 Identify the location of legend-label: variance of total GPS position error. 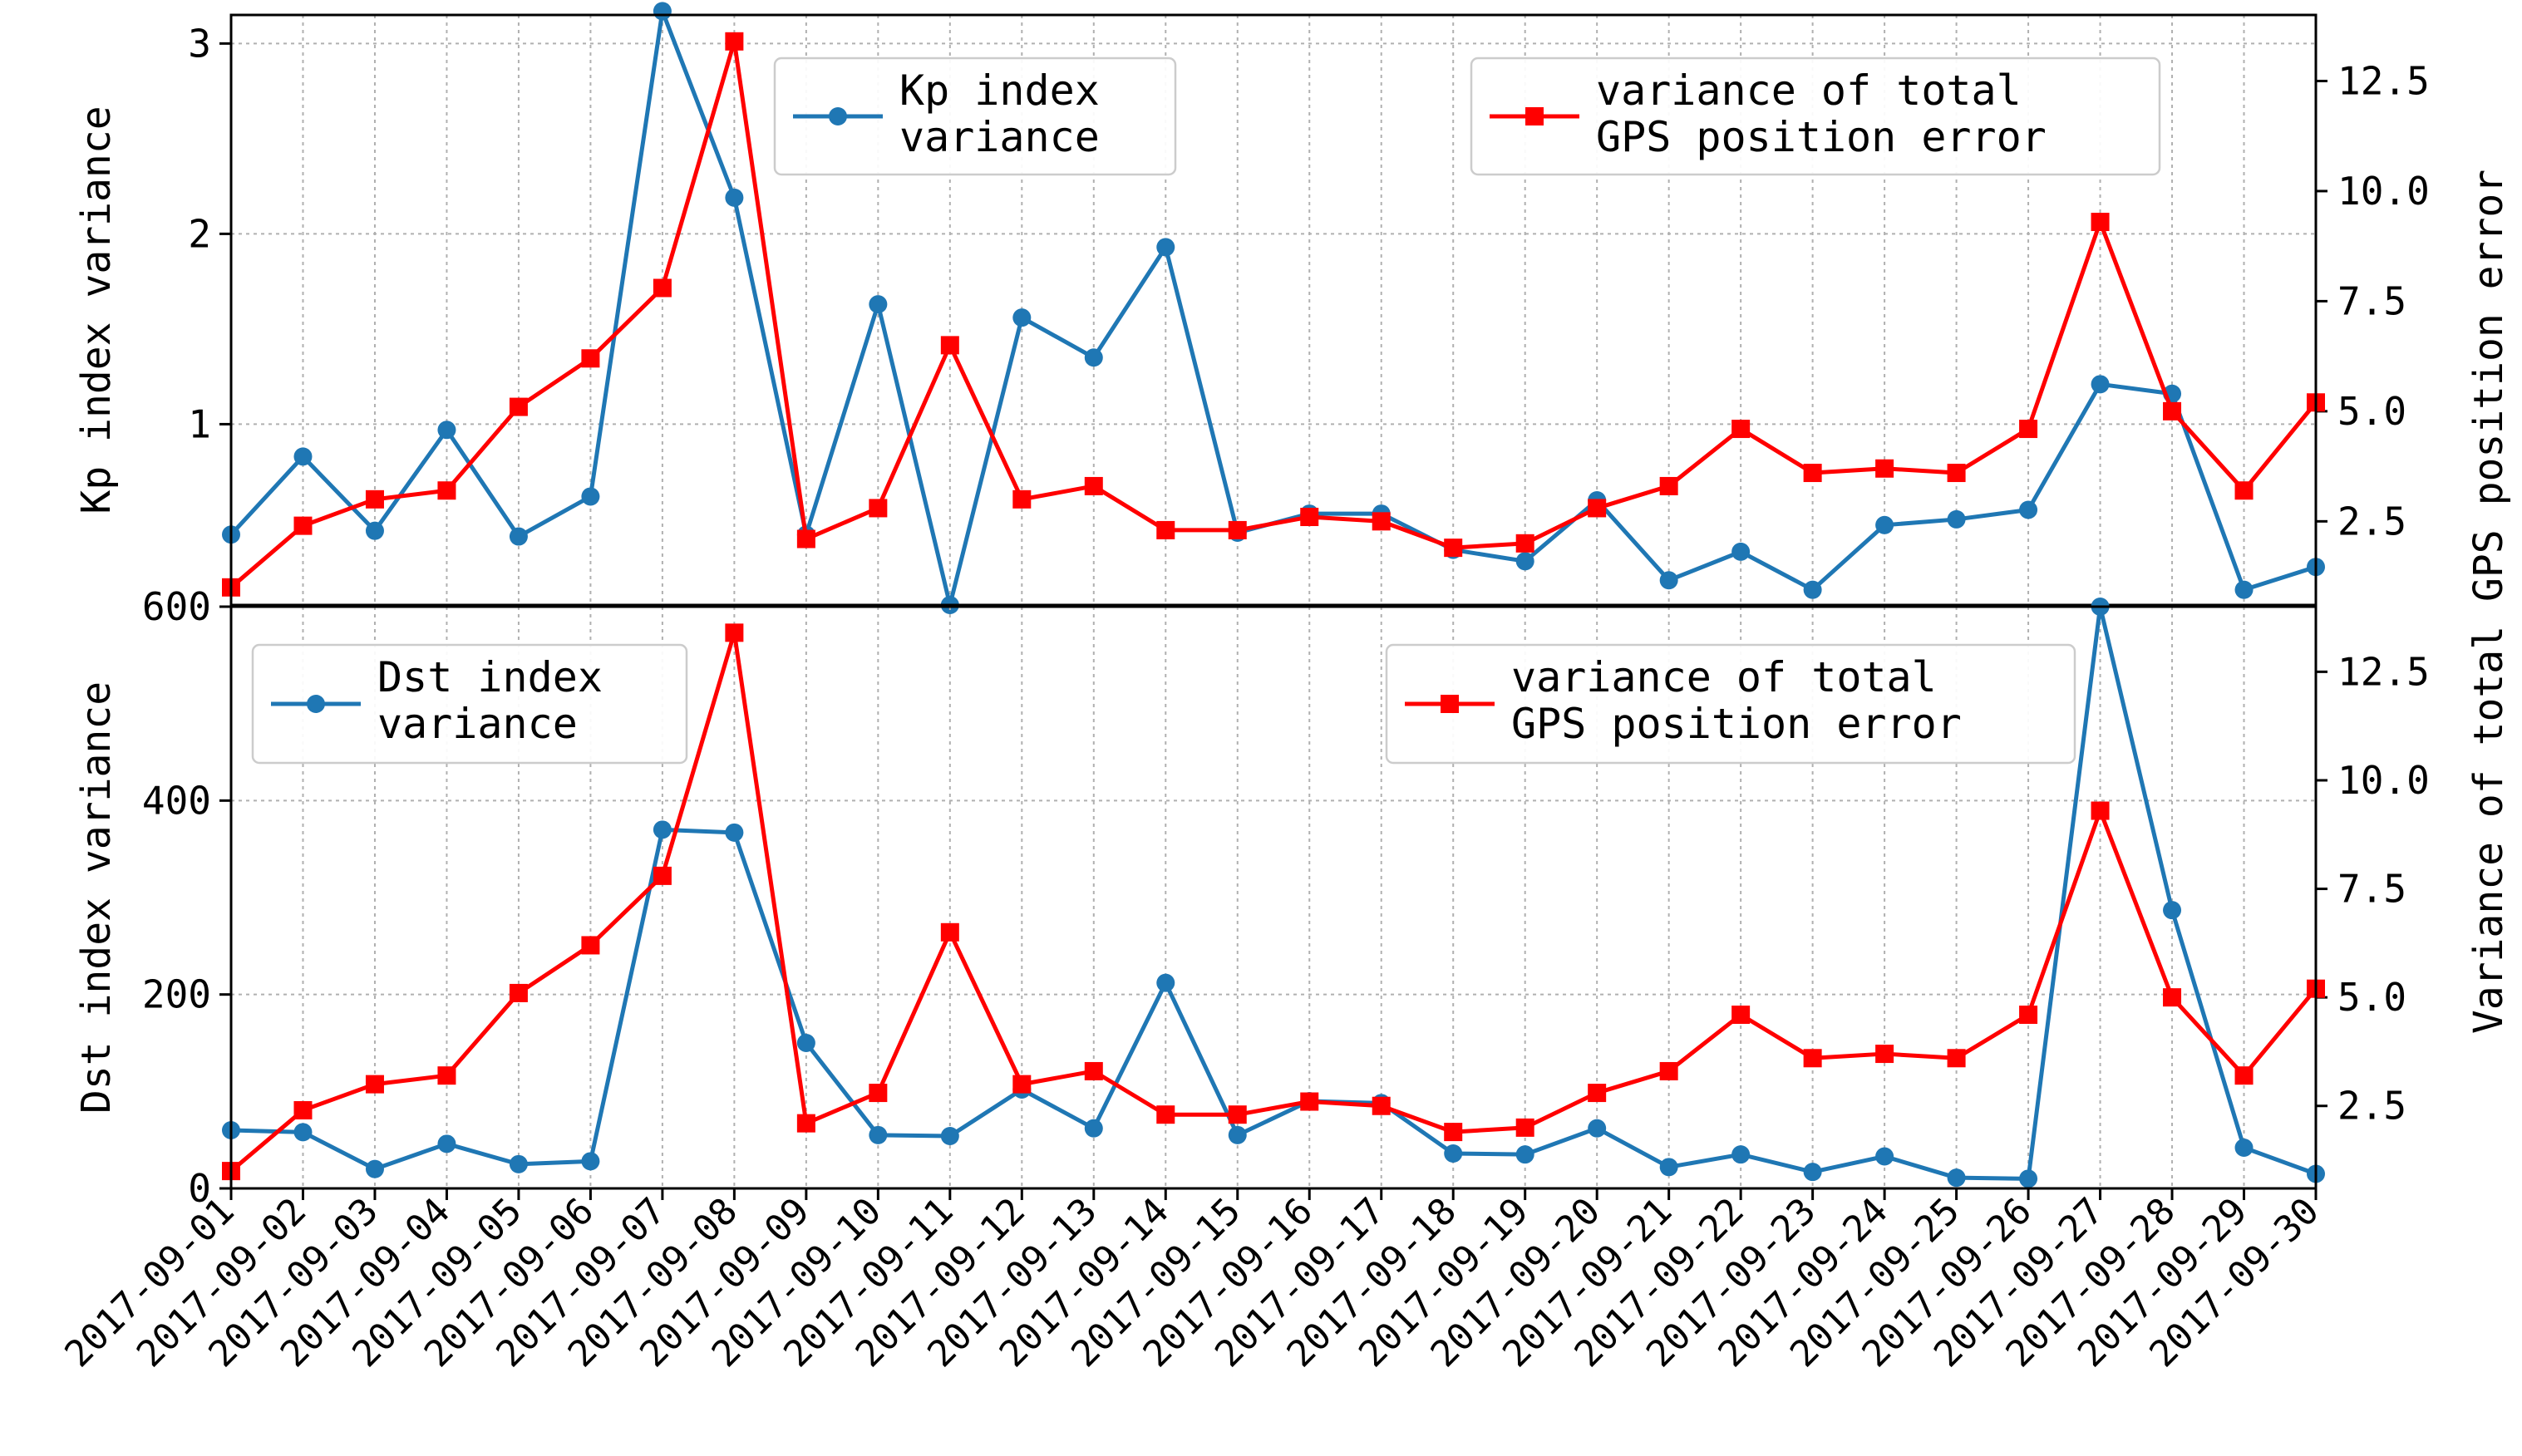
(1821, 113).